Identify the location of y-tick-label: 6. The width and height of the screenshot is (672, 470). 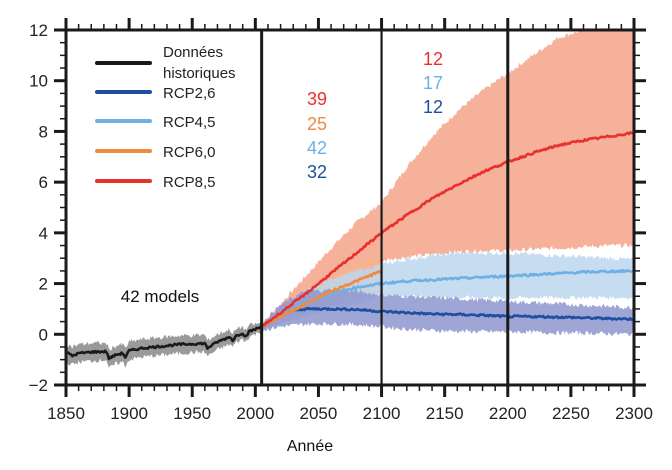
(43, 182).